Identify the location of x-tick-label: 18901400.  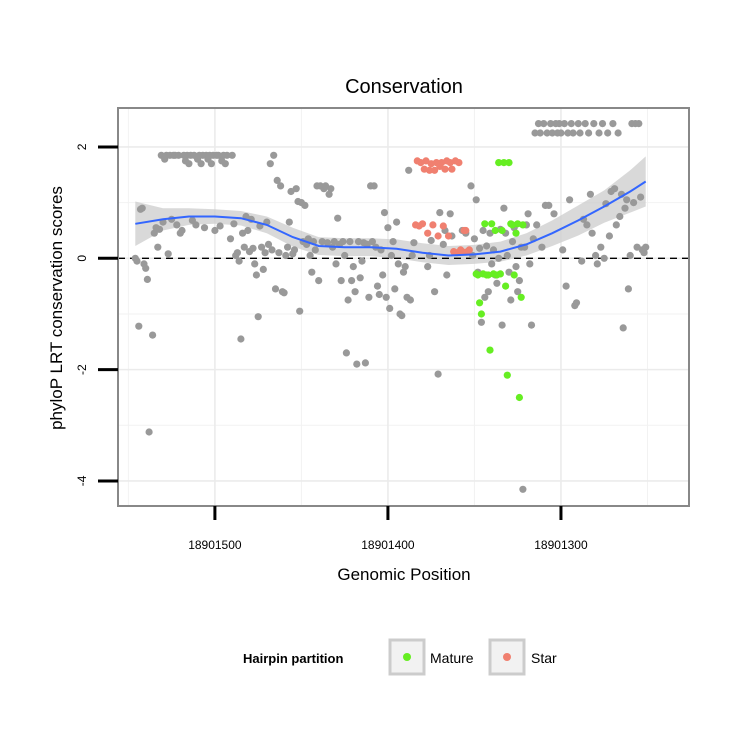
(388, 545).